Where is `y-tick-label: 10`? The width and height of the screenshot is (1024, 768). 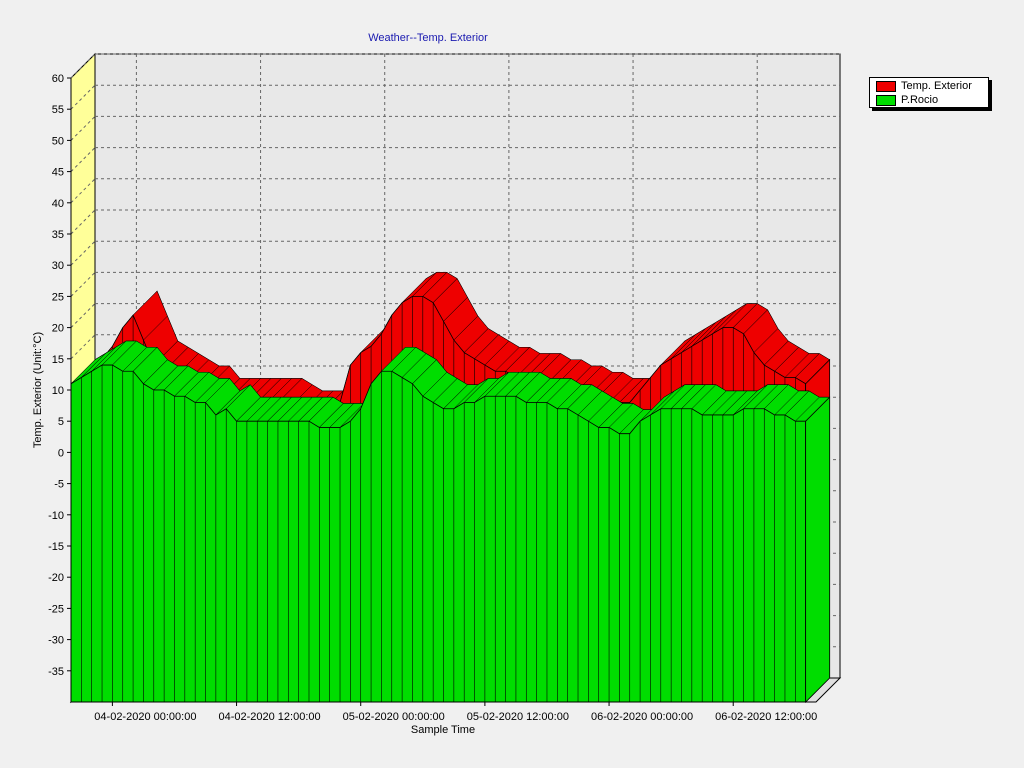
y-tick-label: 10 is located at coordinates (58, 391).